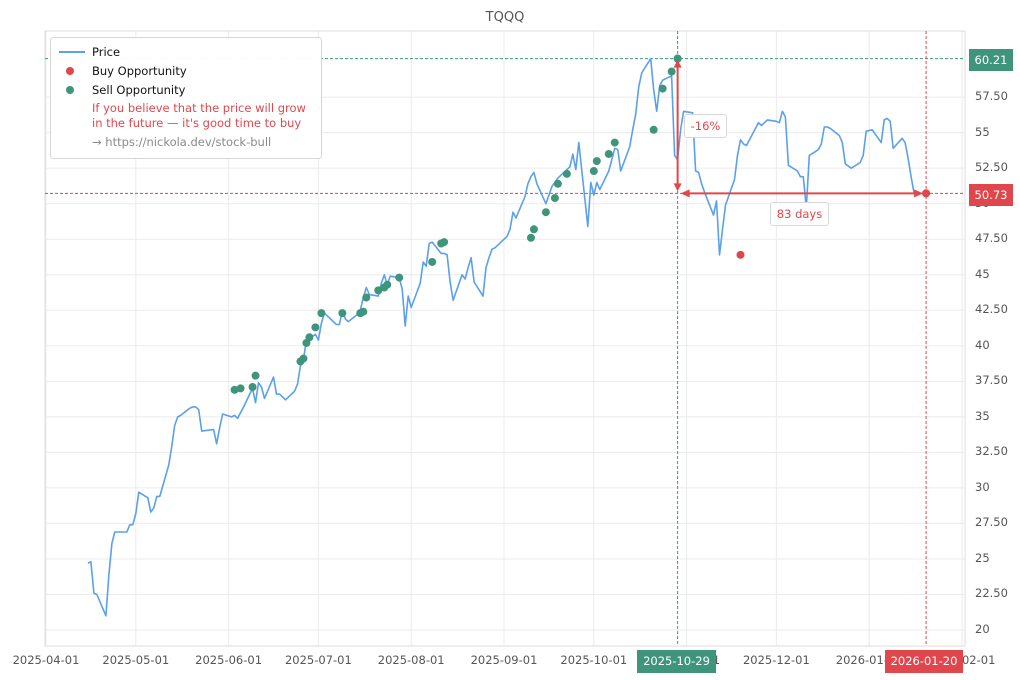 This screenshot has width=1020, height=680. I want to click on current-date-badge: 2026-01-20, so click(924, 661).